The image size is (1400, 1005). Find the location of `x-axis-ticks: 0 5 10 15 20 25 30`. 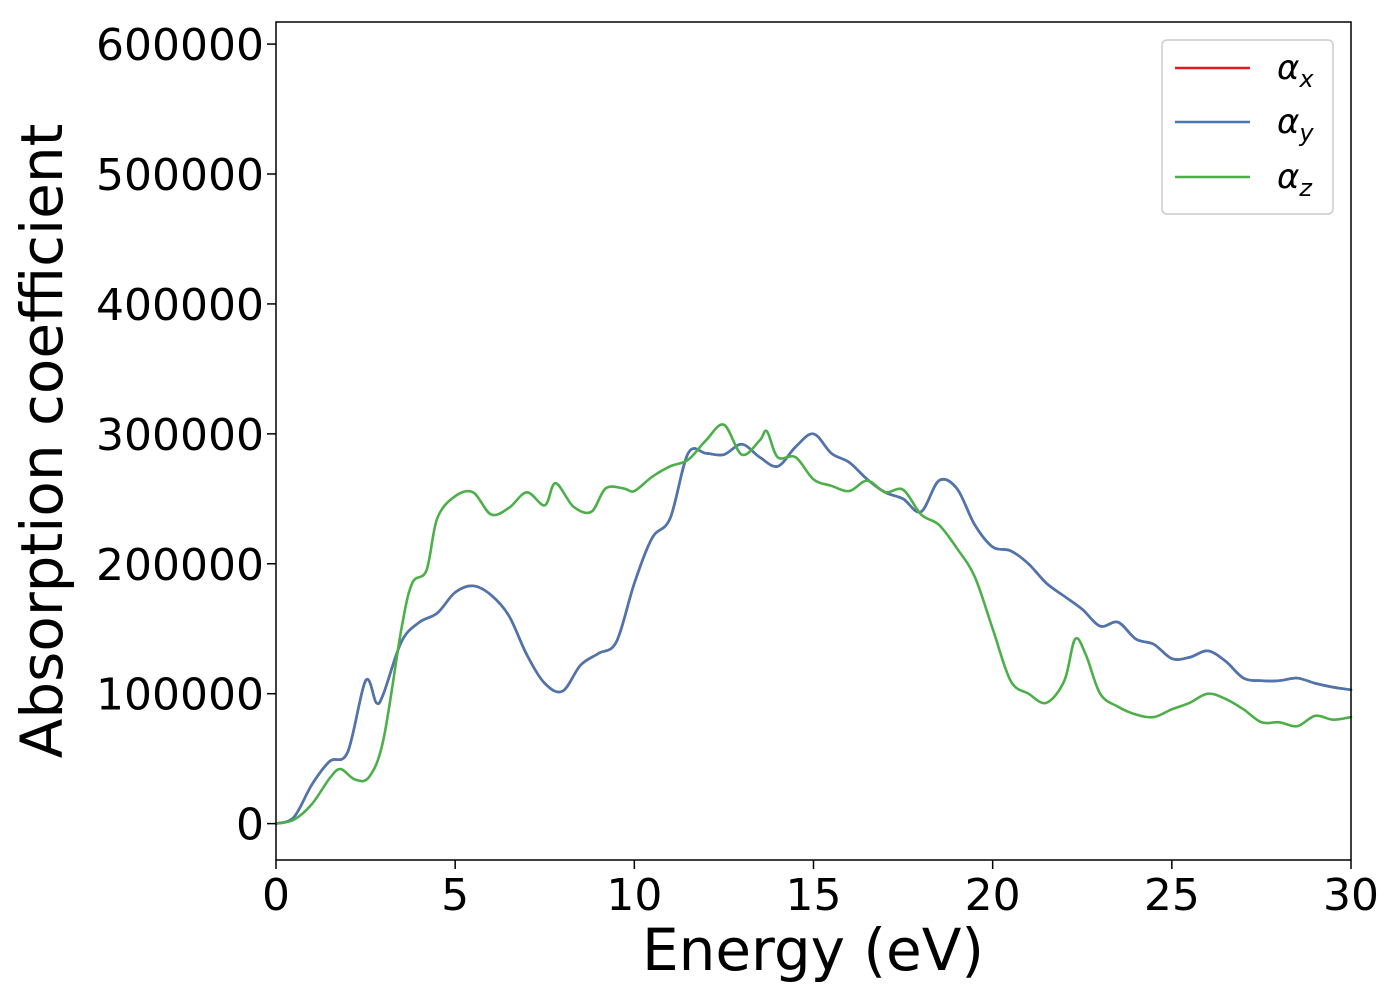

x-axis-ticks: 0 5 10 15 20 25 30 is located at coordinates (820, 890).